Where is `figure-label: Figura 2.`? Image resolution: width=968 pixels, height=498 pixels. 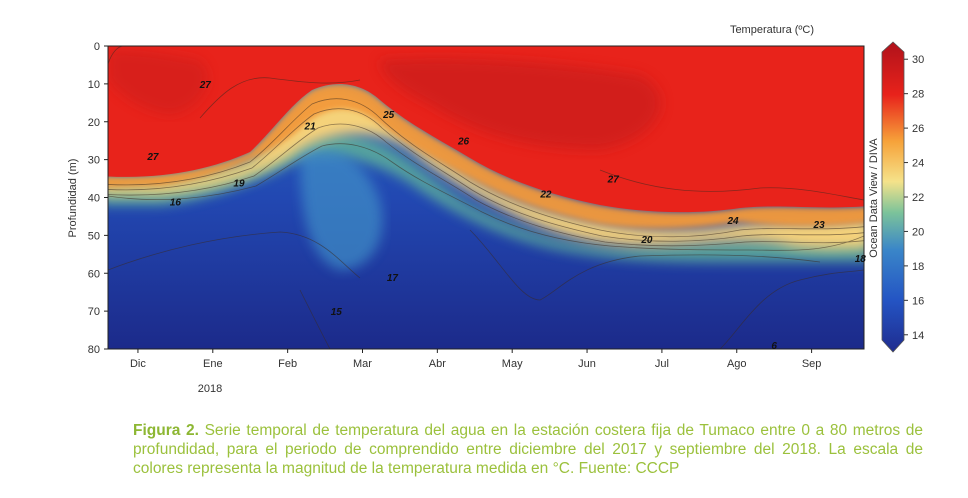
figure-label: Figura 2. is located at coordinates (166, 430).